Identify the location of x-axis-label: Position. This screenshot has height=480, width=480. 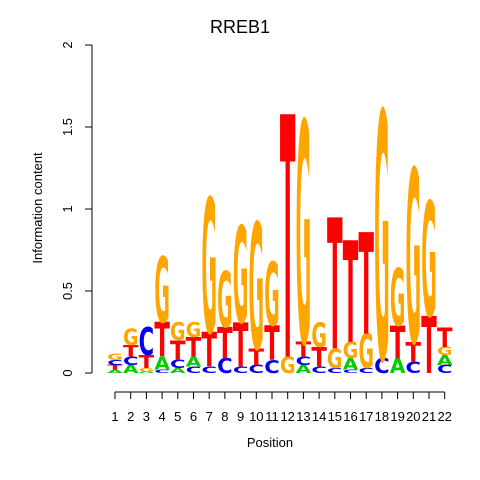
(270, 442).